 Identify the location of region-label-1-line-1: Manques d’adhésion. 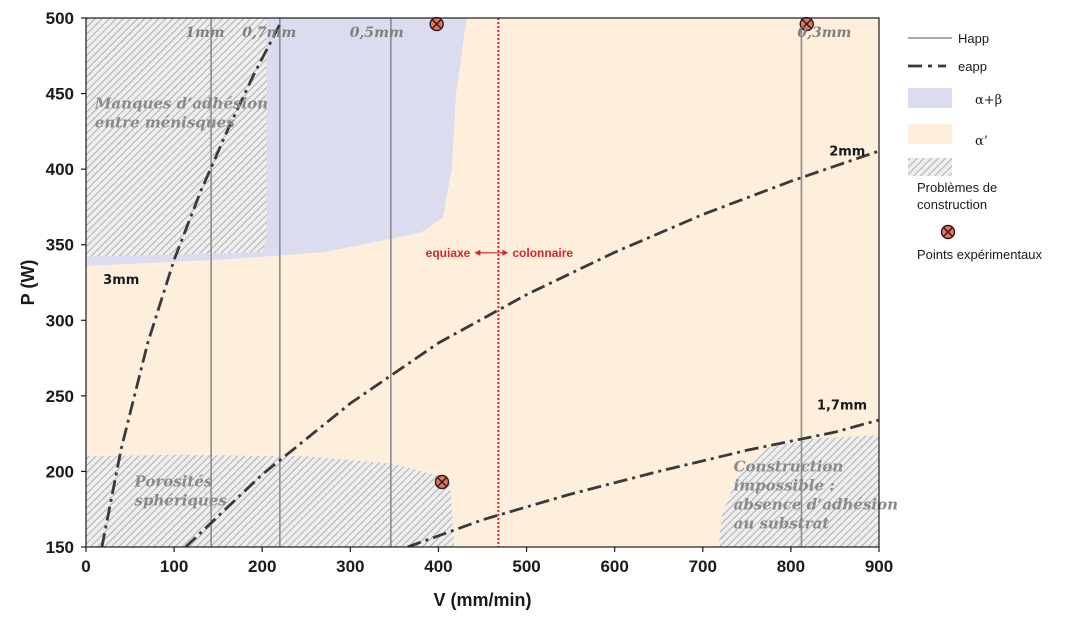
(181, 104).